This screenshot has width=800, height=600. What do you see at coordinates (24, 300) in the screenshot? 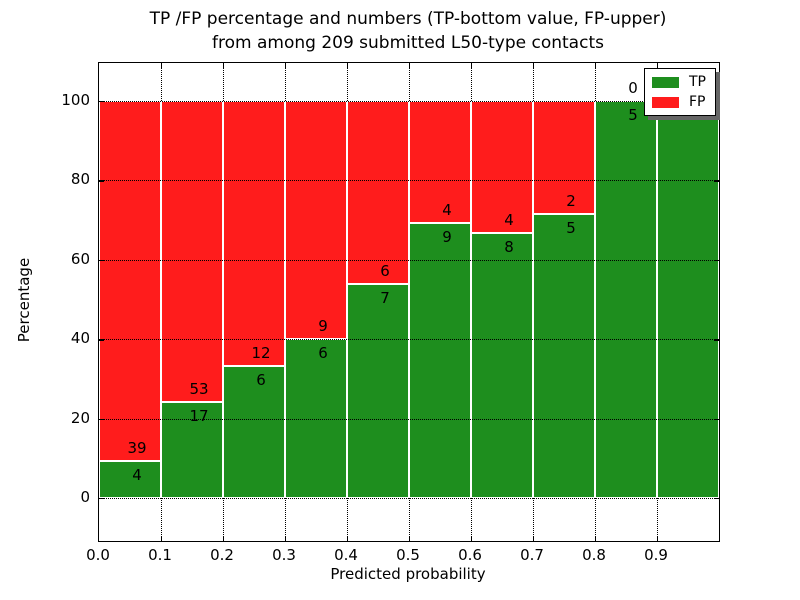
I see `y-axis-label: Percentage` at bounding box center [24, 300].